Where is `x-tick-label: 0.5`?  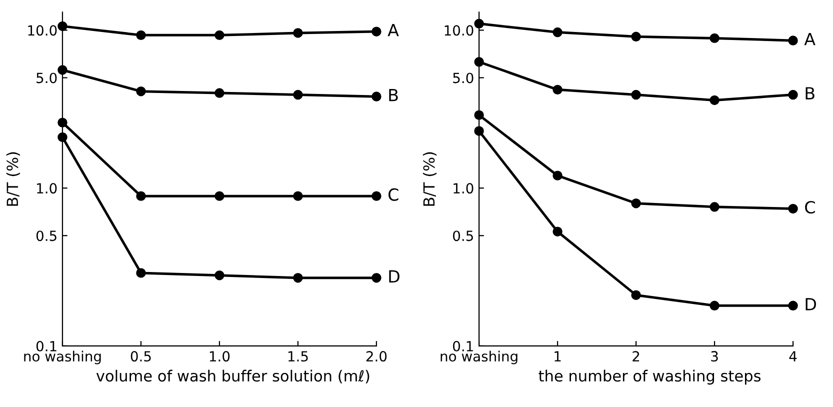
x-tick-label: 0.5 is located at coordinates (140, 356).